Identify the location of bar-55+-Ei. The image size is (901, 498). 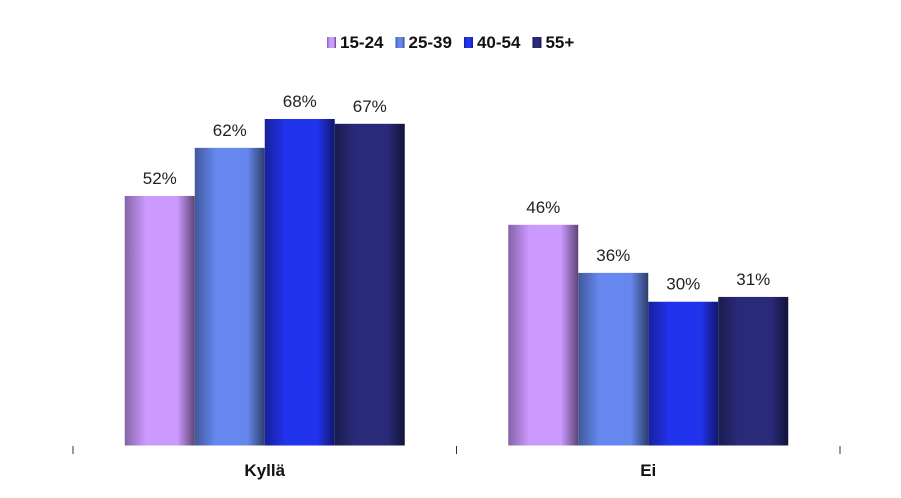
(753, 371).